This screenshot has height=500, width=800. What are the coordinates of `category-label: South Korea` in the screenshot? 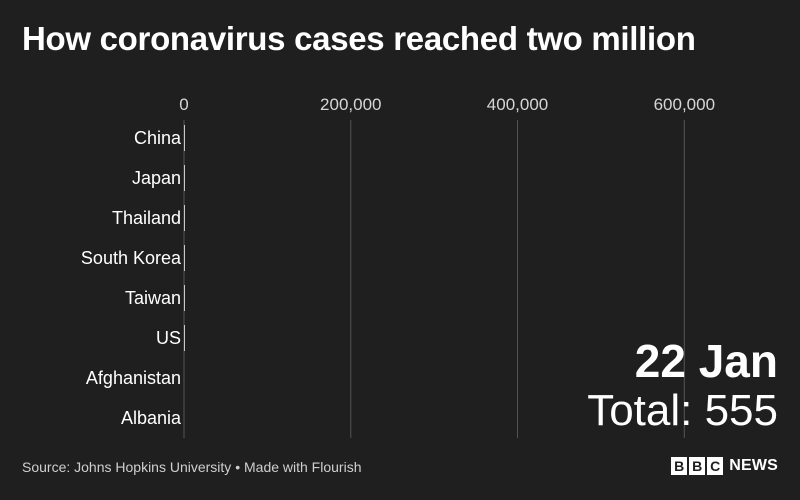 It's located at (131, 258).